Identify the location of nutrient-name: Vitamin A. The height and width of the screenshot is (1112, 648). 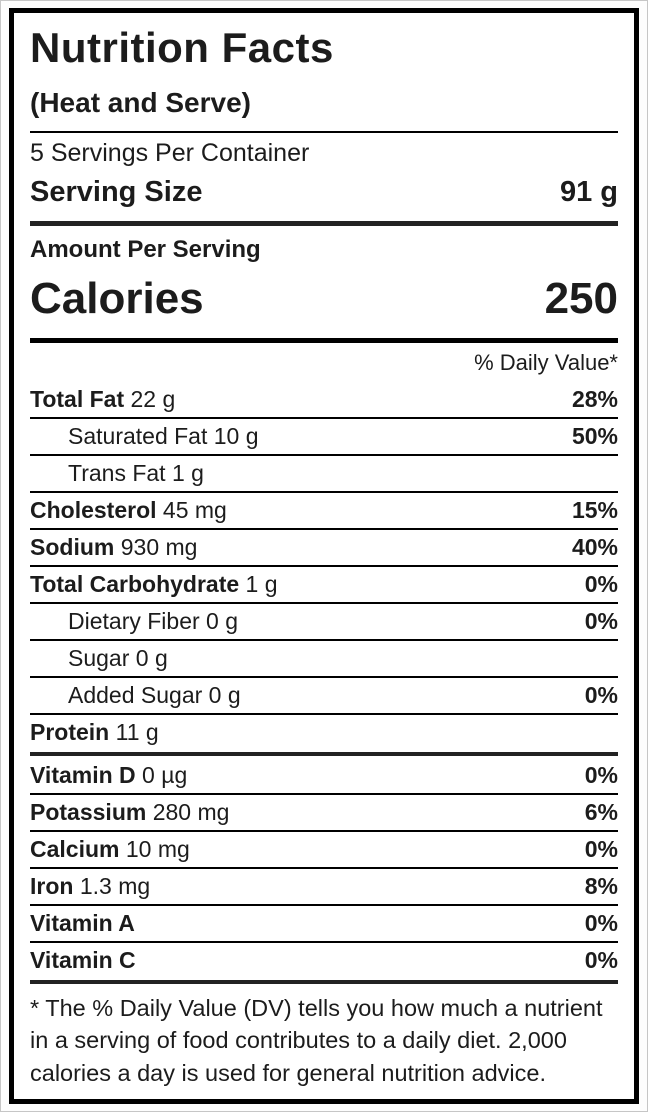
(82, 923).